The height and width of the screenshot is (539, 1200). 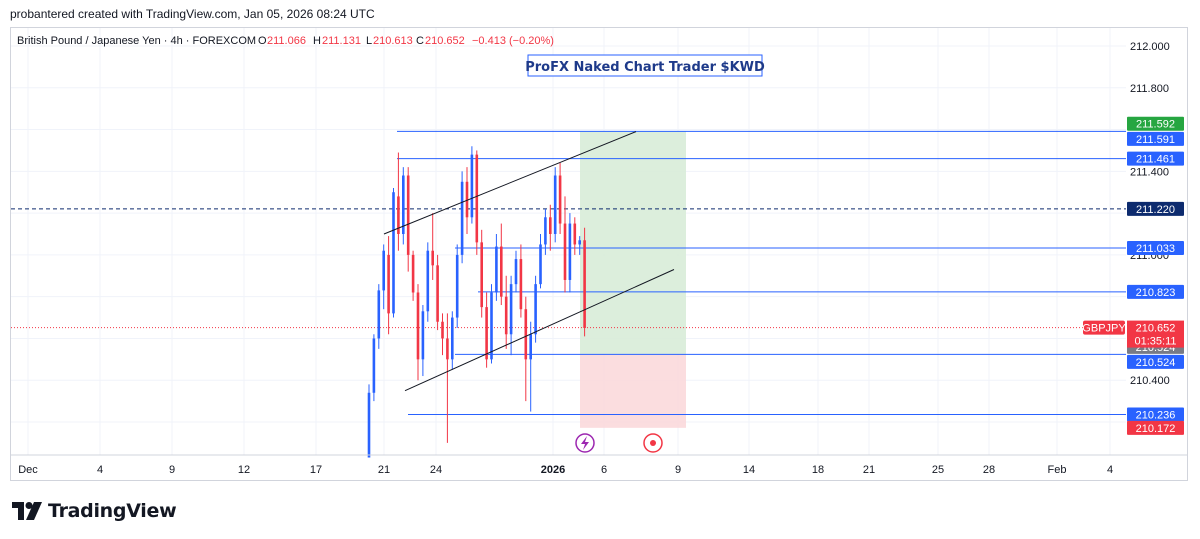 I want to click on take-profit-zone, so click(x=633, y=243).